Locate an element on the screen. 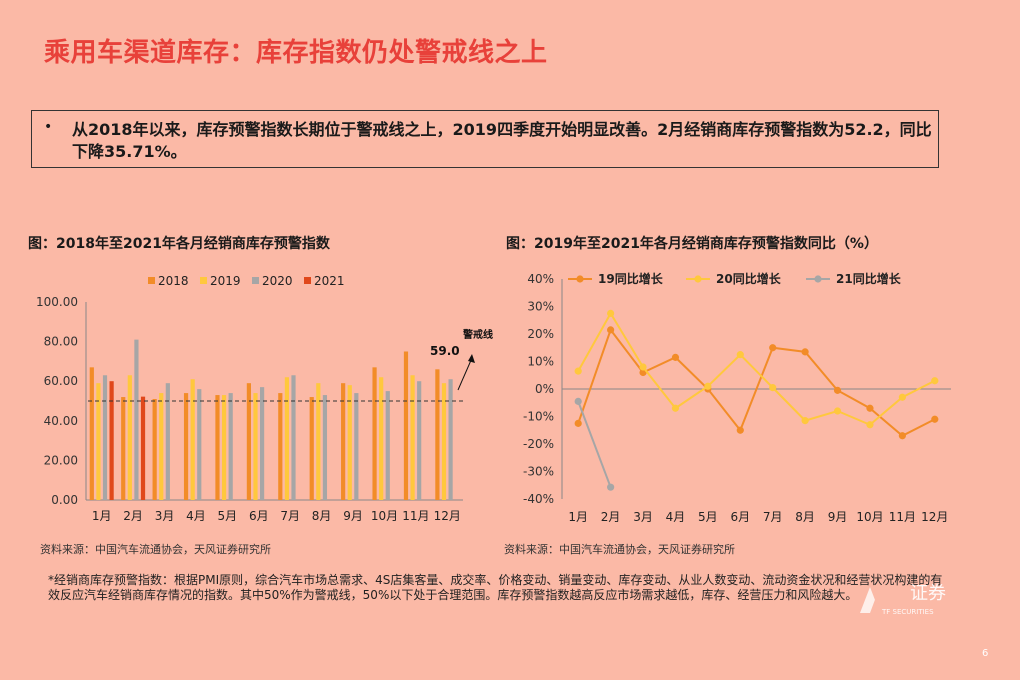 This screenshot has height=680, width=1020. line-x-tick-label: 11月 is located at coordinates (902, 517).